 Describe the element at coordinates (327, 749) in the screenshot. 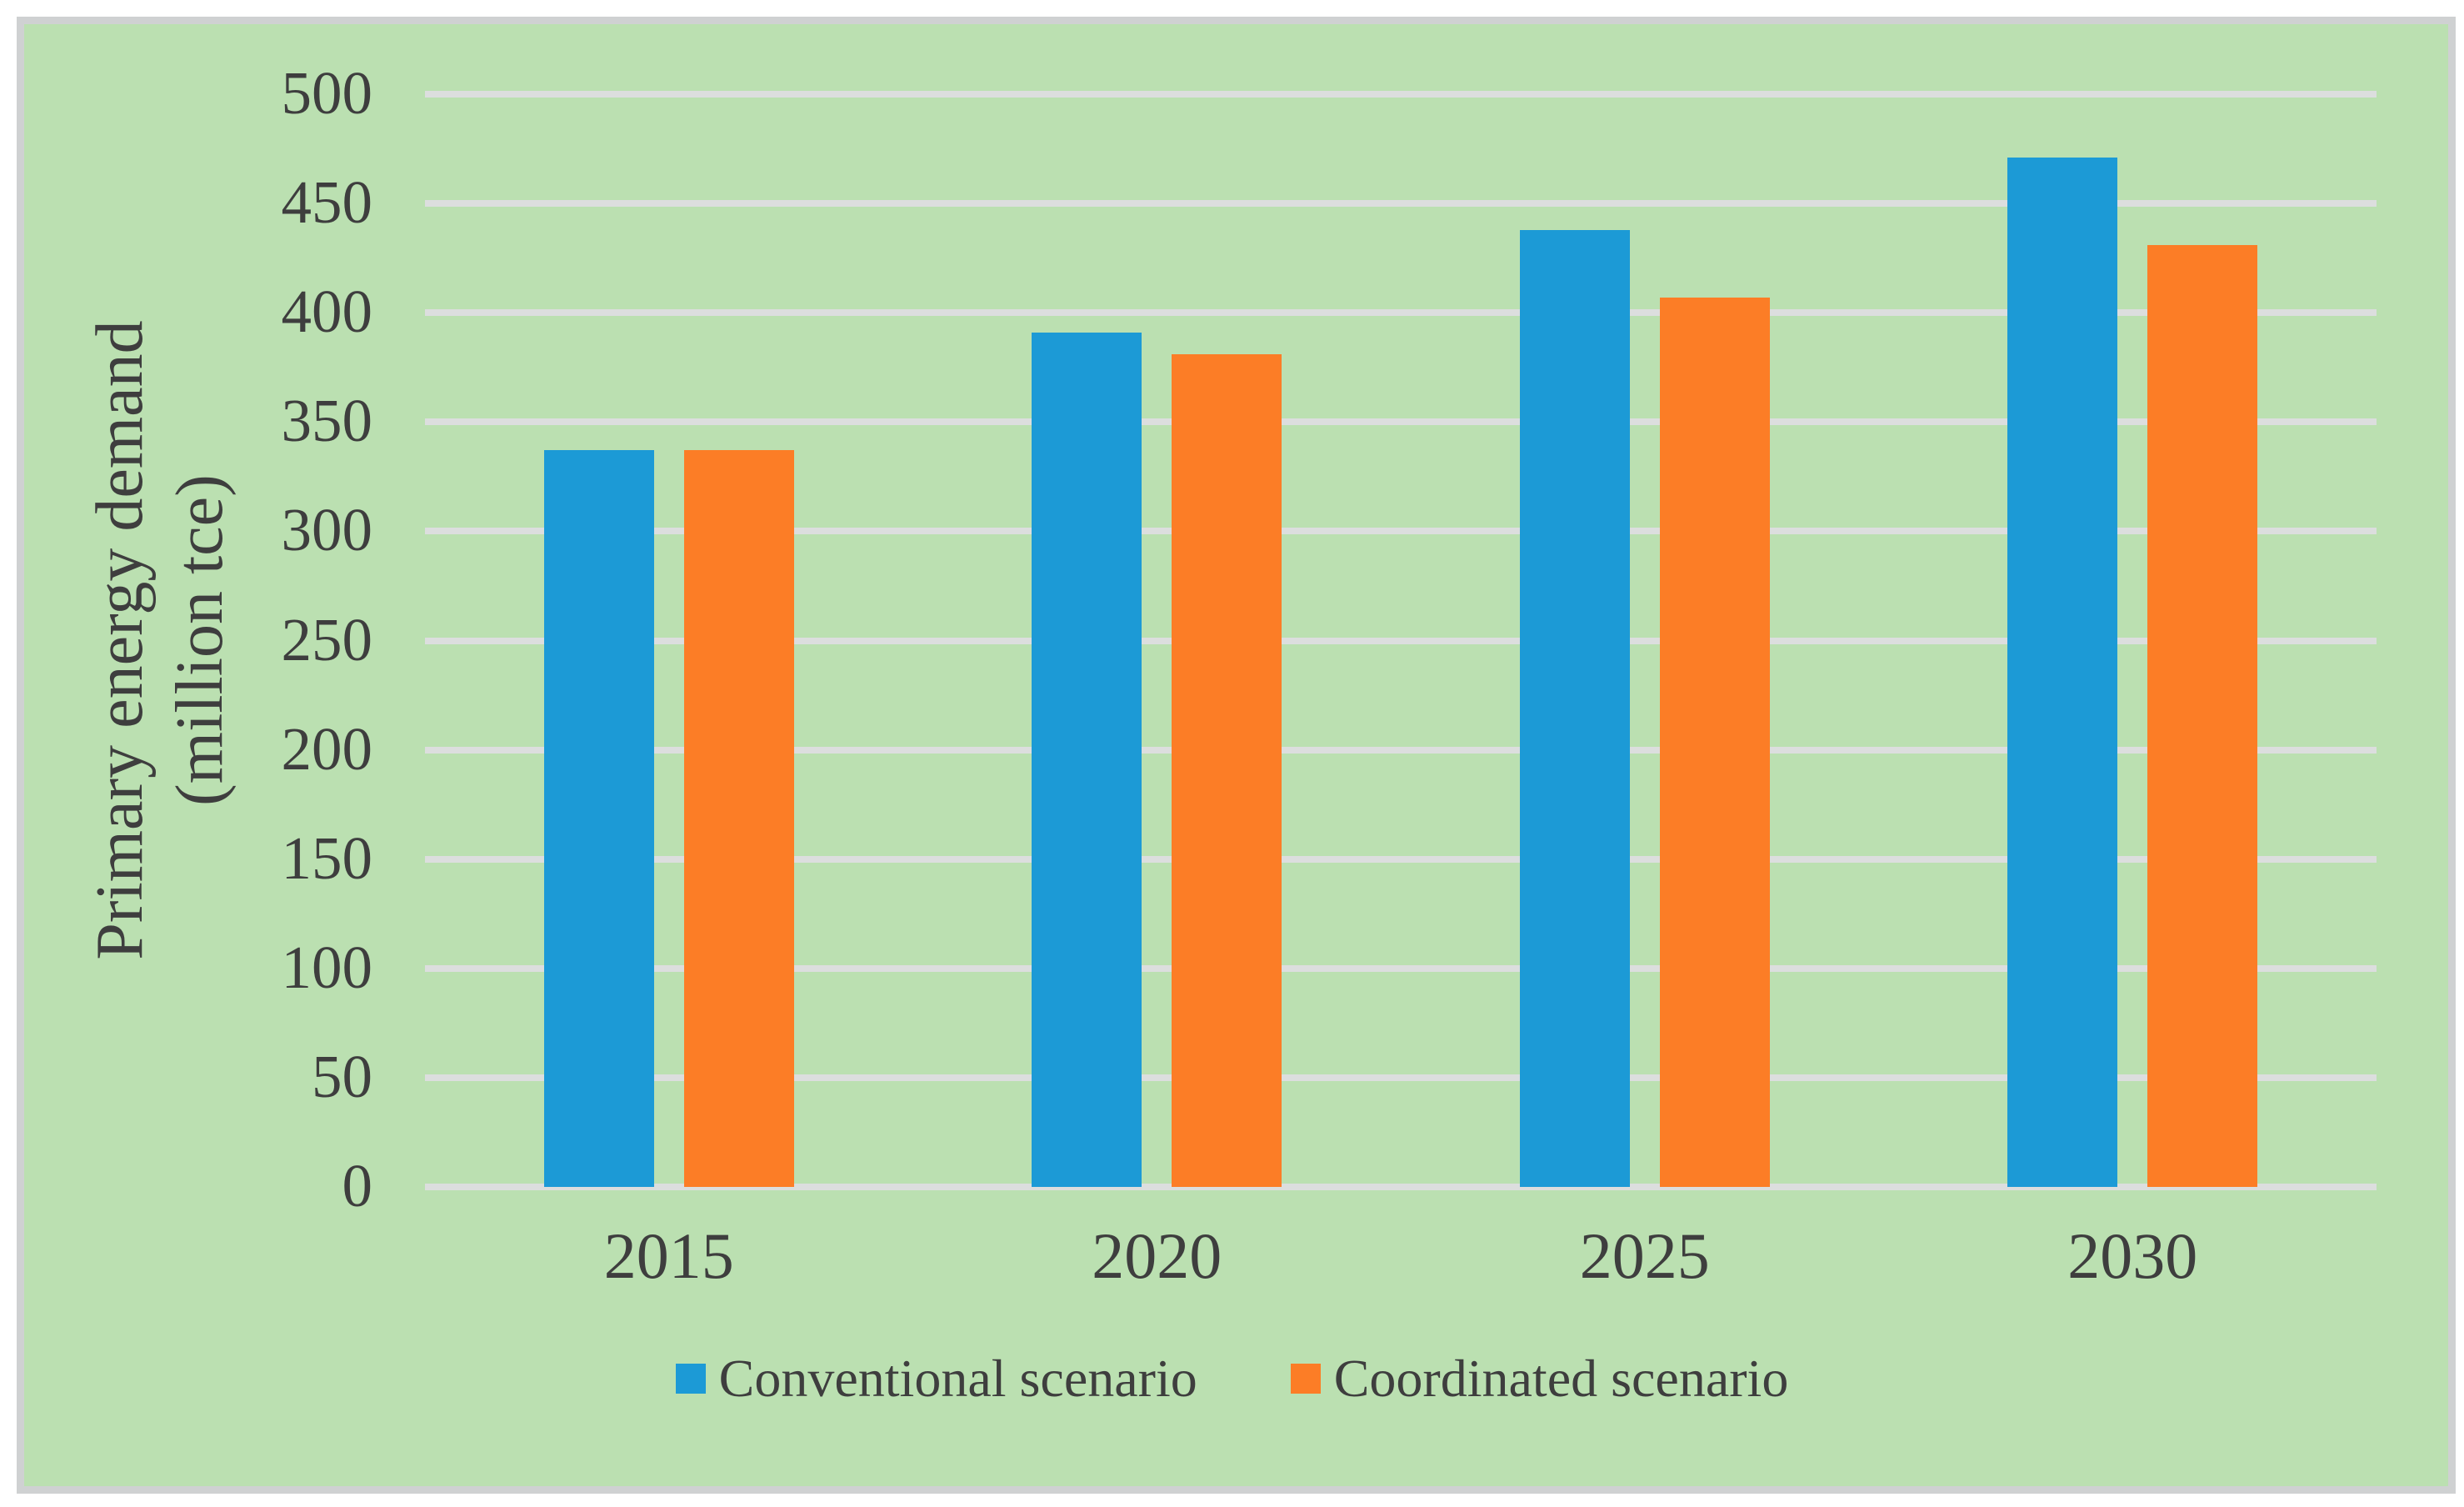

I see `y-tick-label: 200` at that location.